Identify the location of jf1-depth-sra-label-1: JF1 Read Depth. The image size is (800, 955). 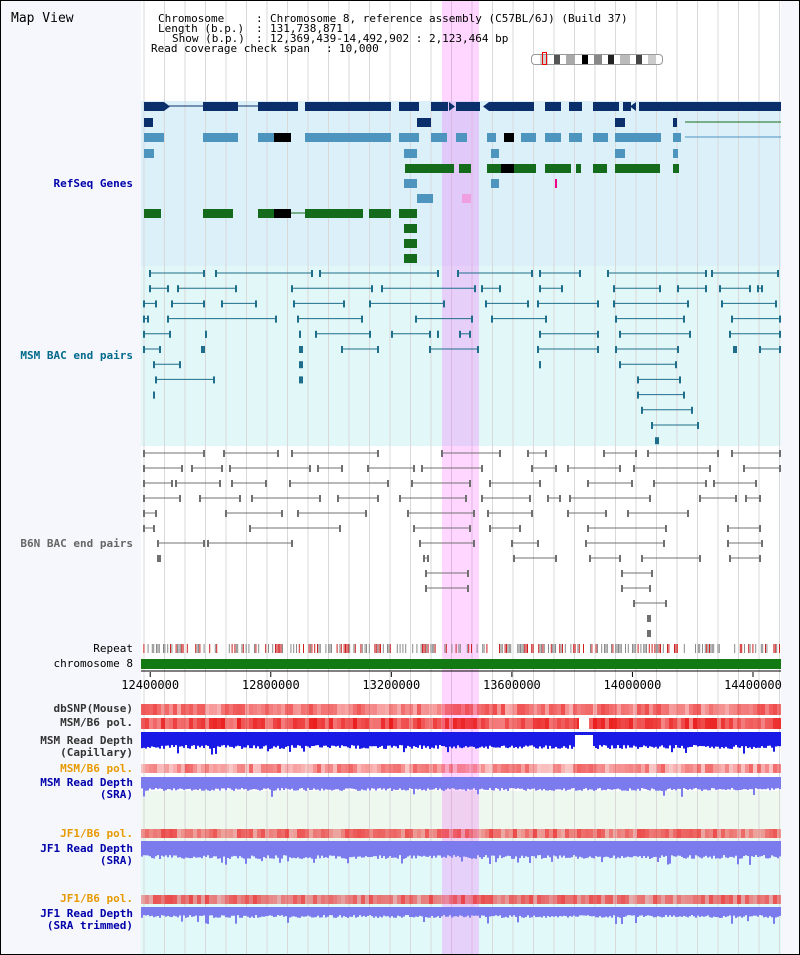
(86, 848).